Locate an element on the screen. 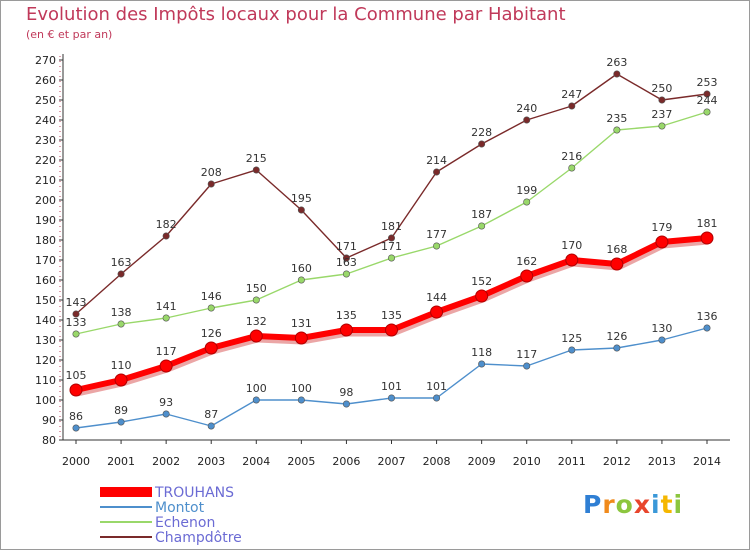  data-label-trouhans: 105 is located at coordinates (76, 375).